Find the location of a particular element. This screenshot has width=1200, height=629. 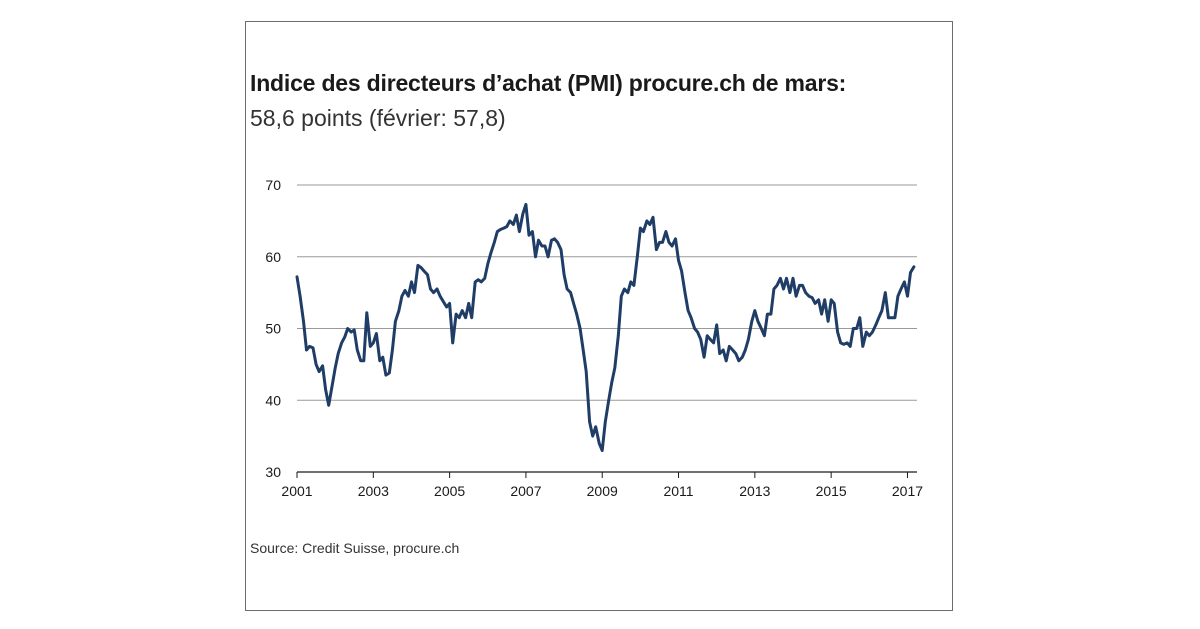

y-tick-label: 70 is located at coordinates (273, 185).